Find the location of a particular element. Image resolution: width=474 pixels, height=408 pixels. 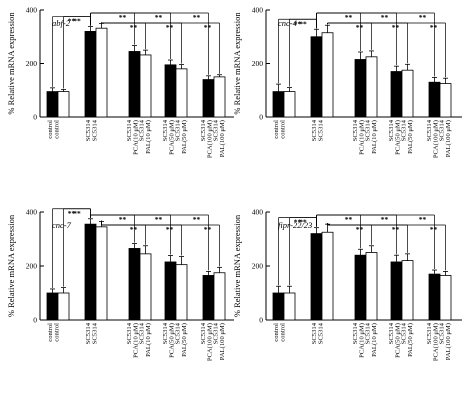

chart-title: fipr-22/23 is located at coordinates (295, 225).